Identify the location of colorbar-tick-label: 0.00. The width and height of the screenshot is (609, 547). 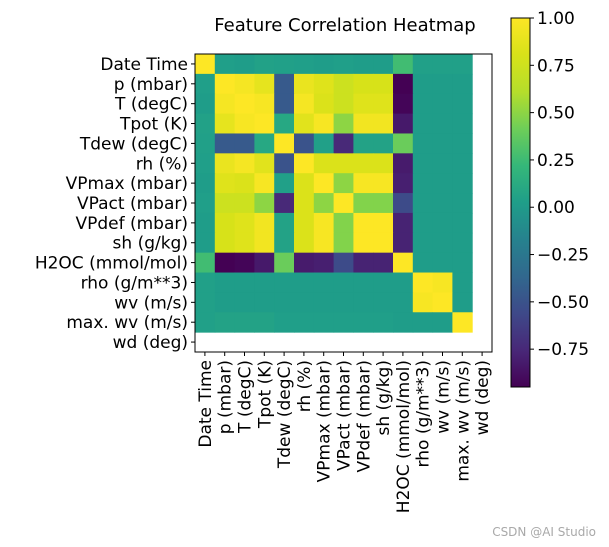
(556, 208).